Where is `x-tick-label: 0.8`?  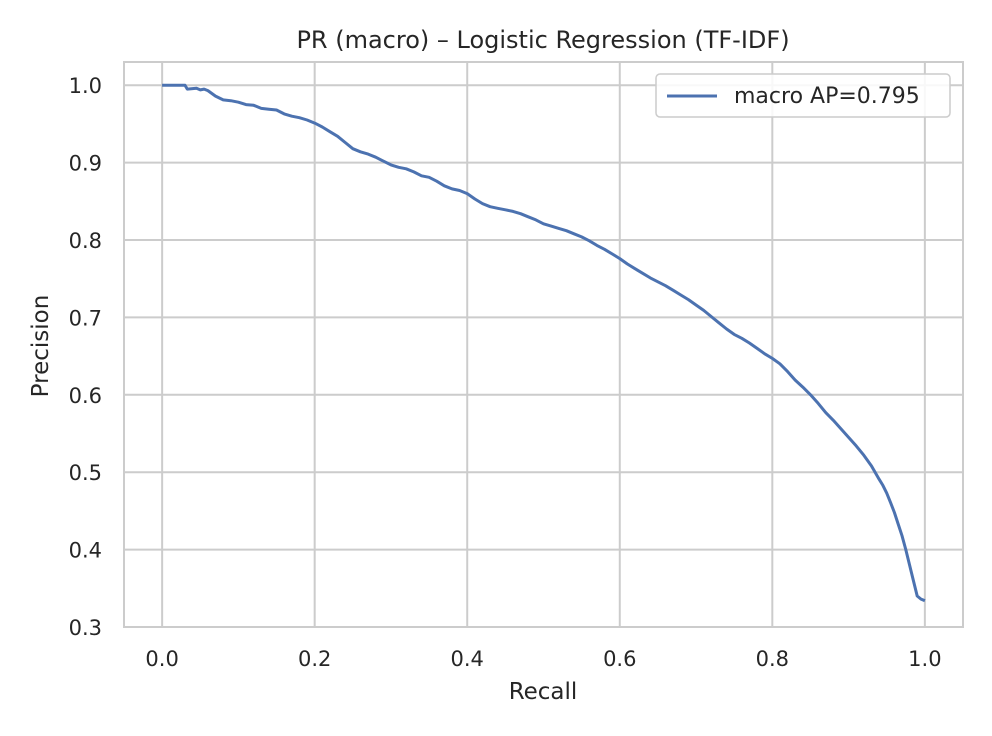 x-tick-label: 0.8 is located at coordinates (772, 659).